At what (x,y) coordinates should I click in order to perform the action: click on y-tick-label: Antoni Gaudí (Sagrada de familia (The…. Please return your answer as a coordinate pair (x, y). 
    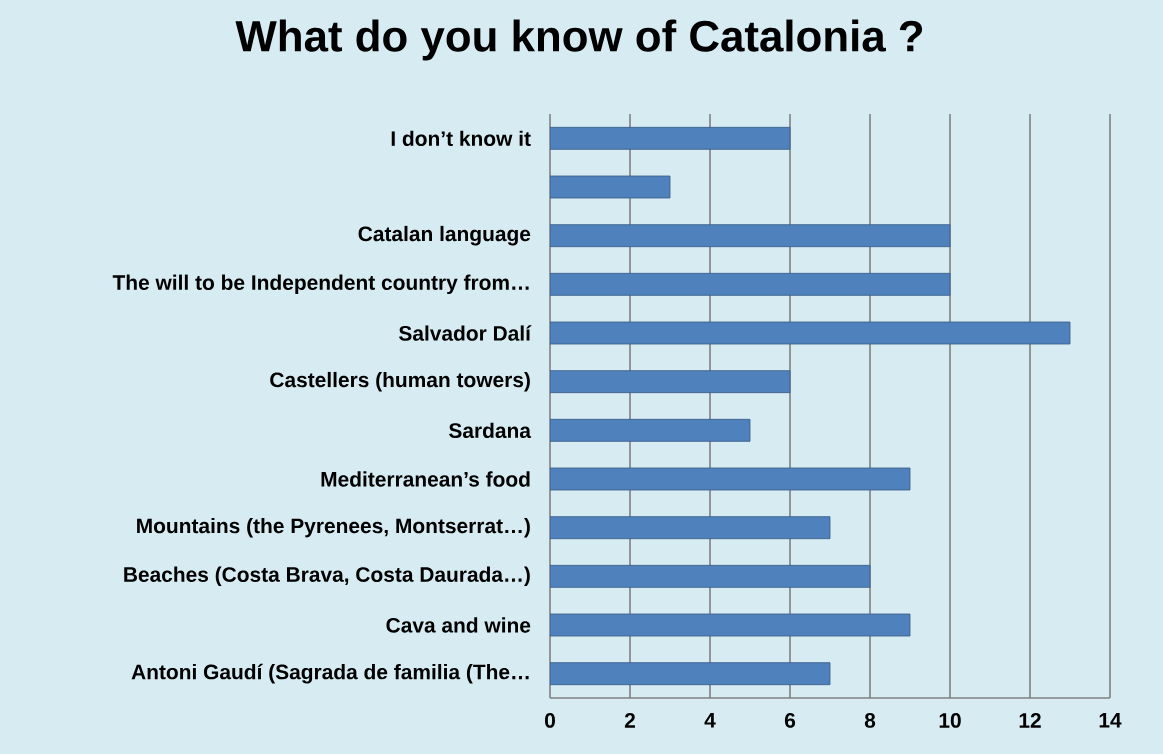
    Looking at the image, I should click on (330, 673).